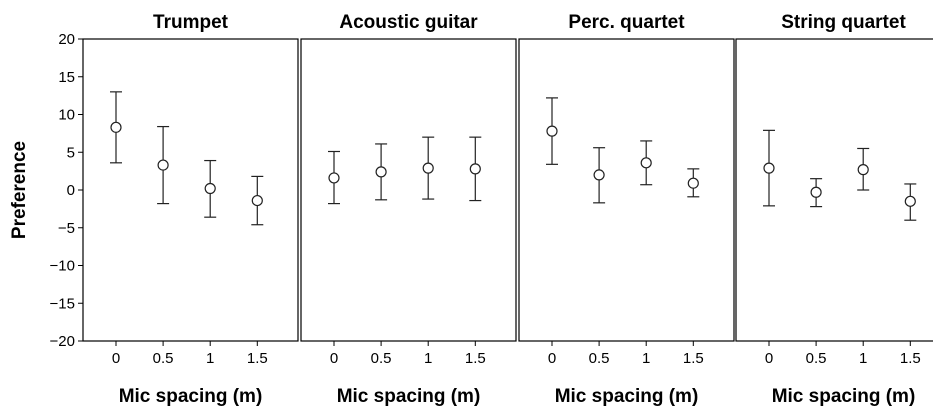 This screenshot has width=933, height=407. I want to click on y-tick-label: 20, so click(66, 39).